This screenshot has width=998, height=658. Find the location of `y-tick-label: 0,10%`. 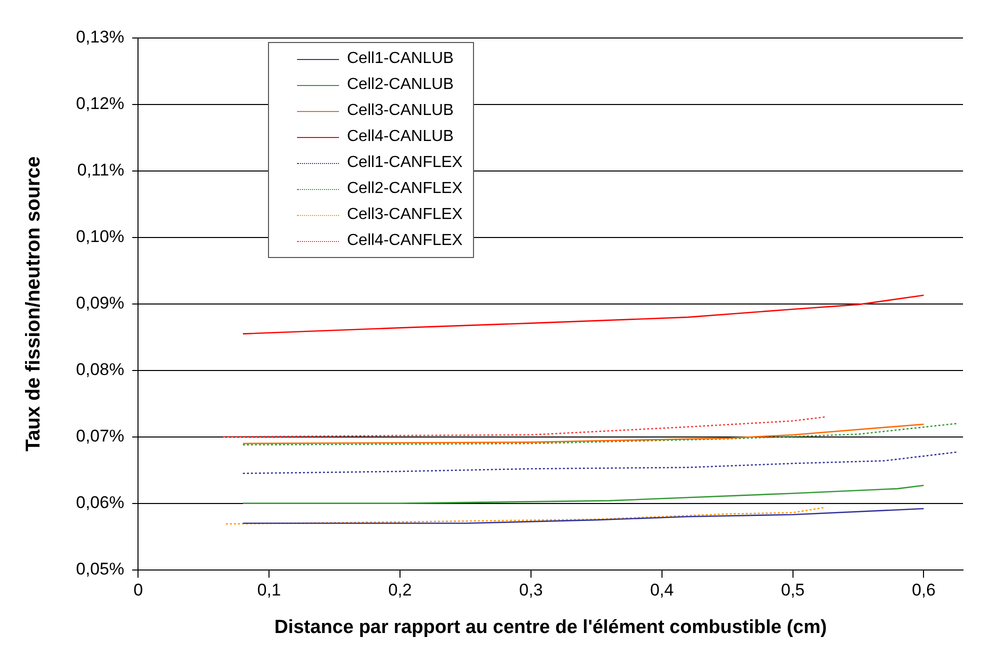

y-tick-label: 0,10% is located at coordinates (100, 236).